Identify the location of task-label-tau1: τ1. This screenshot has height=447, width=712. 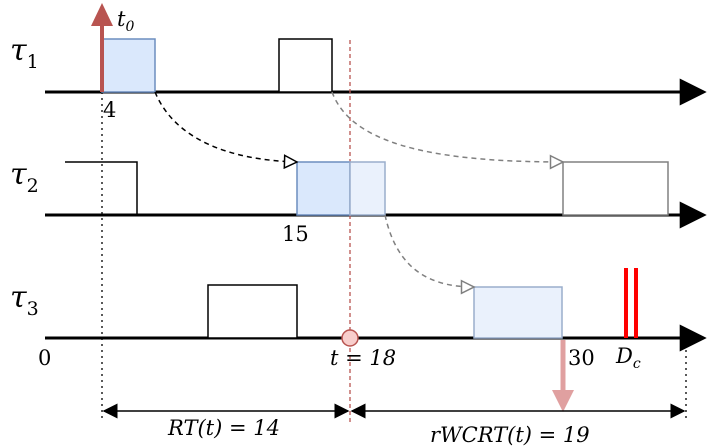
(24, 53).